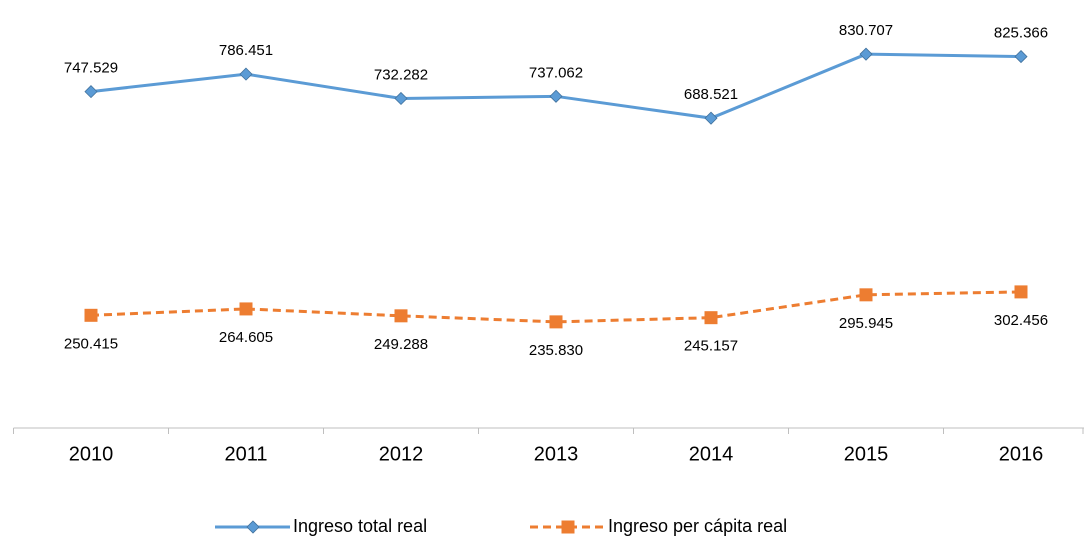  Describe the element at coordinates (556, 454) in the screenshot. I see `x-tick-label: 2013` at that location.